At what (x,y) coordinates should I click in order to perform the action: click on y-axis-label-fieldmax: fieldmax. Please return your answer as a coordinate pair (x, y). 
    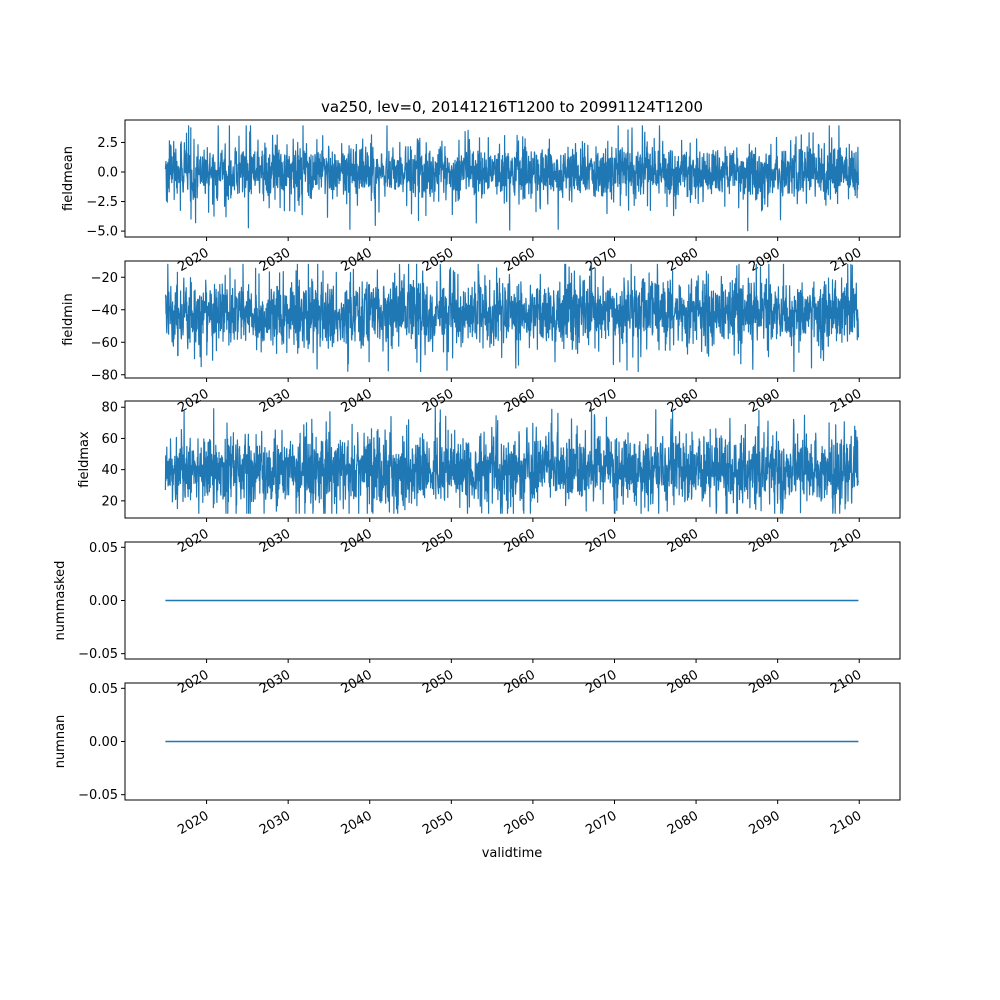
    Looking at the image, I should click on (84, 459).